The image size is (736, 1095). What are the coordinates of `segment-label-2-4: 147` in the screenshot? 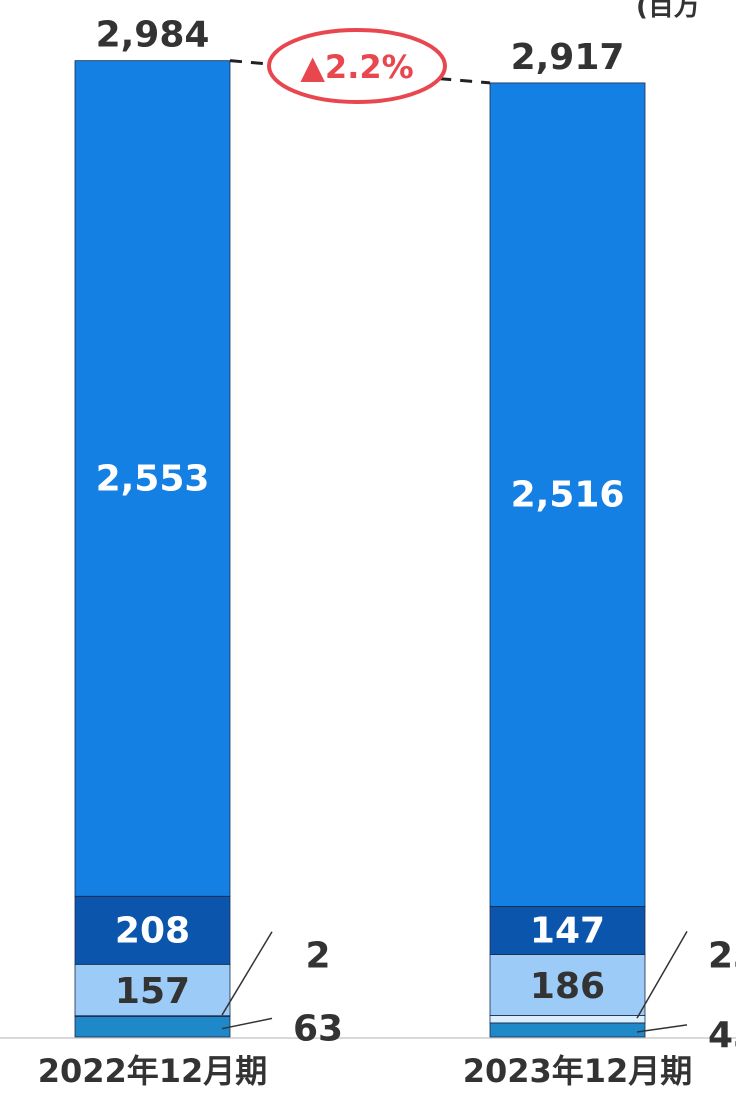 It's located at (567, 930).